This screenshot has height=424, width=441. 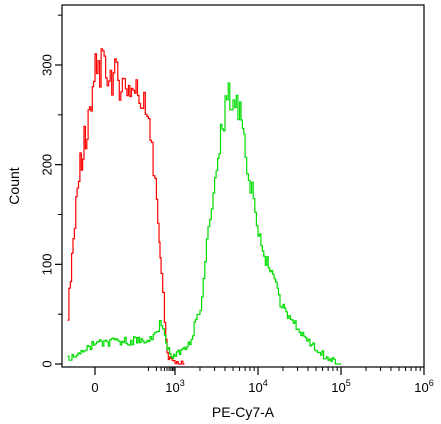 I want to click on x-axis-ticks: 0 10³ 10⁴ 10⁵ 10⁶, so click(x=262, y=381).